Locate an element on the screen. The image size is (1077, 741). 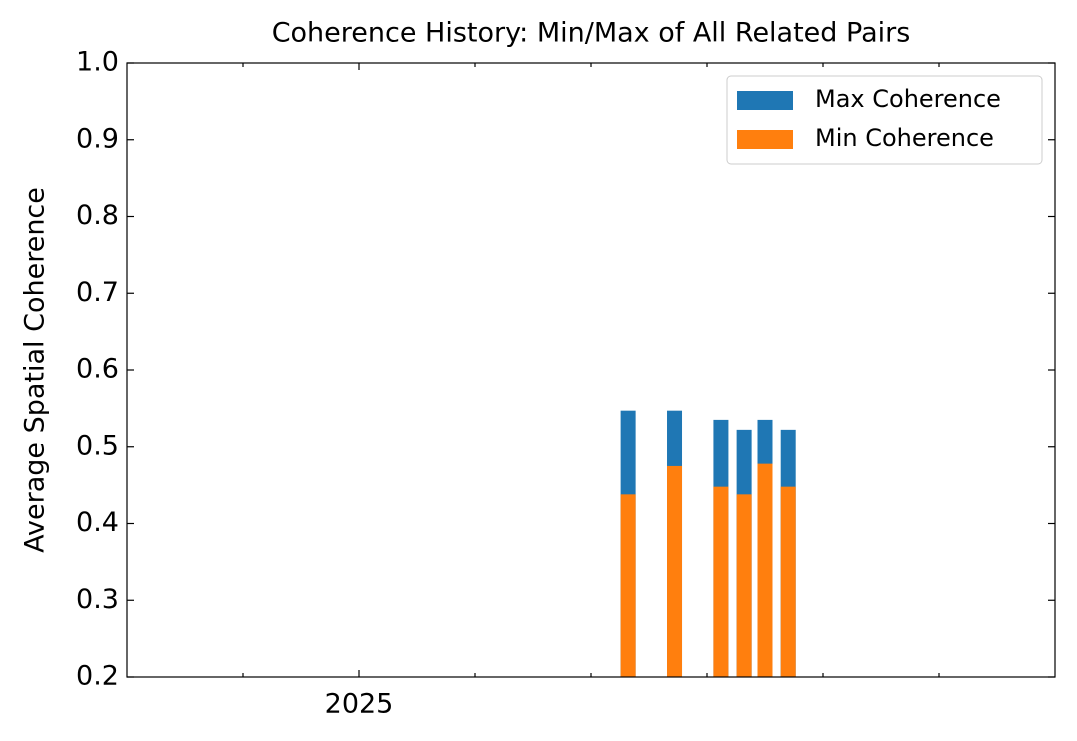
legend-label: Max Coherence is located at coordinates (908, 99).